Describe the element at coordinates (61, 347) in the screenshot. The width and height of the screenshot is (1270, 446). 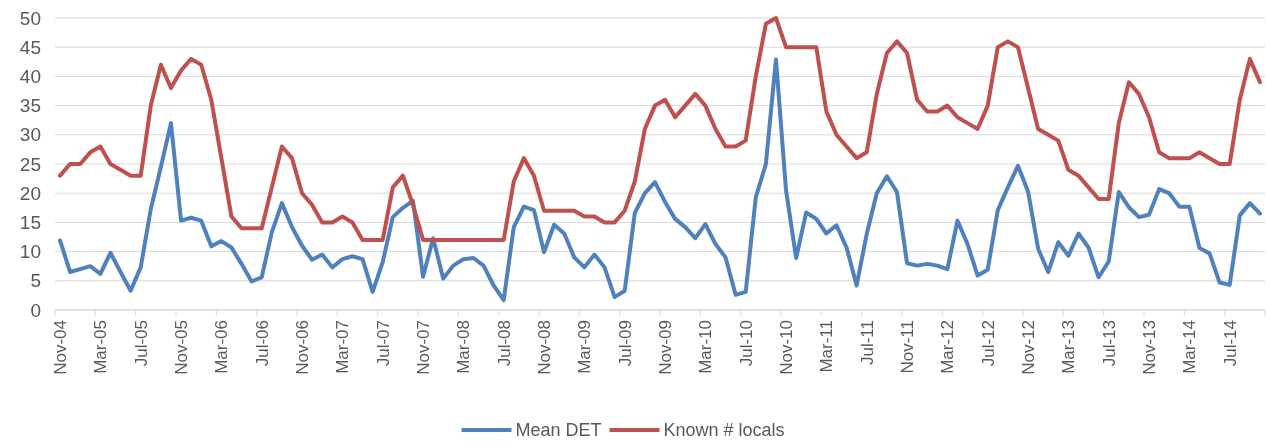
I see `x-tick-label: Nov-04` at that location.